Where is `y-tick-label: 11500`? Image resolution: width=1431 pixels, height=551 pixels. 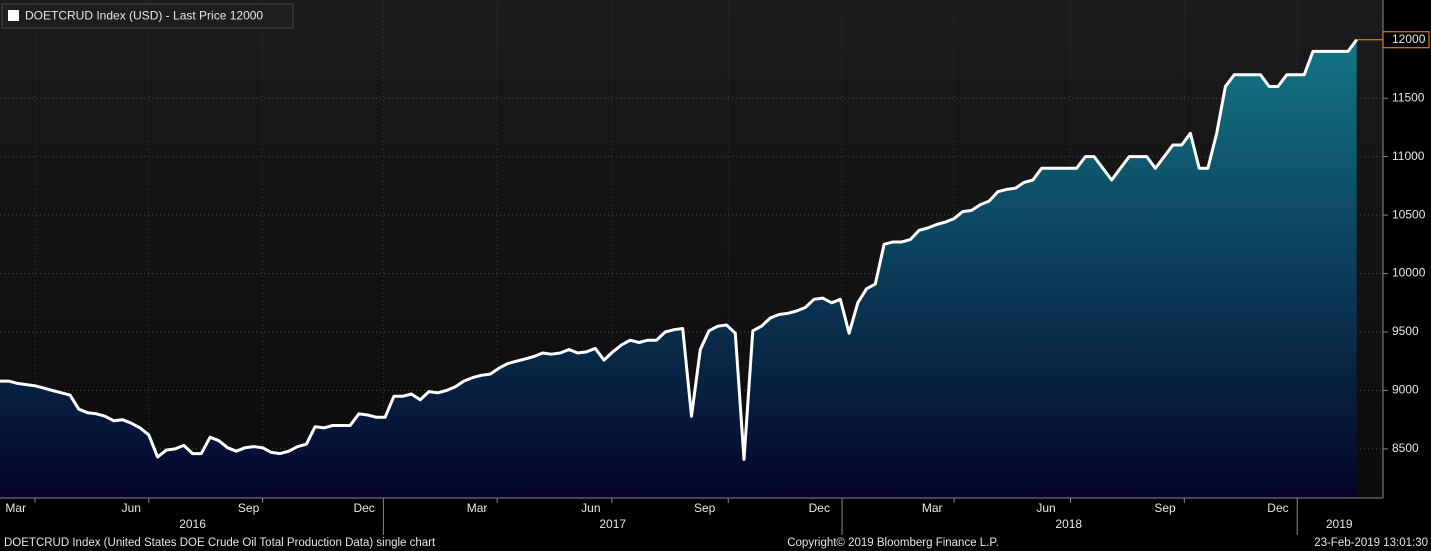 y-tick-label: 11500 is located at coordinates (1408, 97).